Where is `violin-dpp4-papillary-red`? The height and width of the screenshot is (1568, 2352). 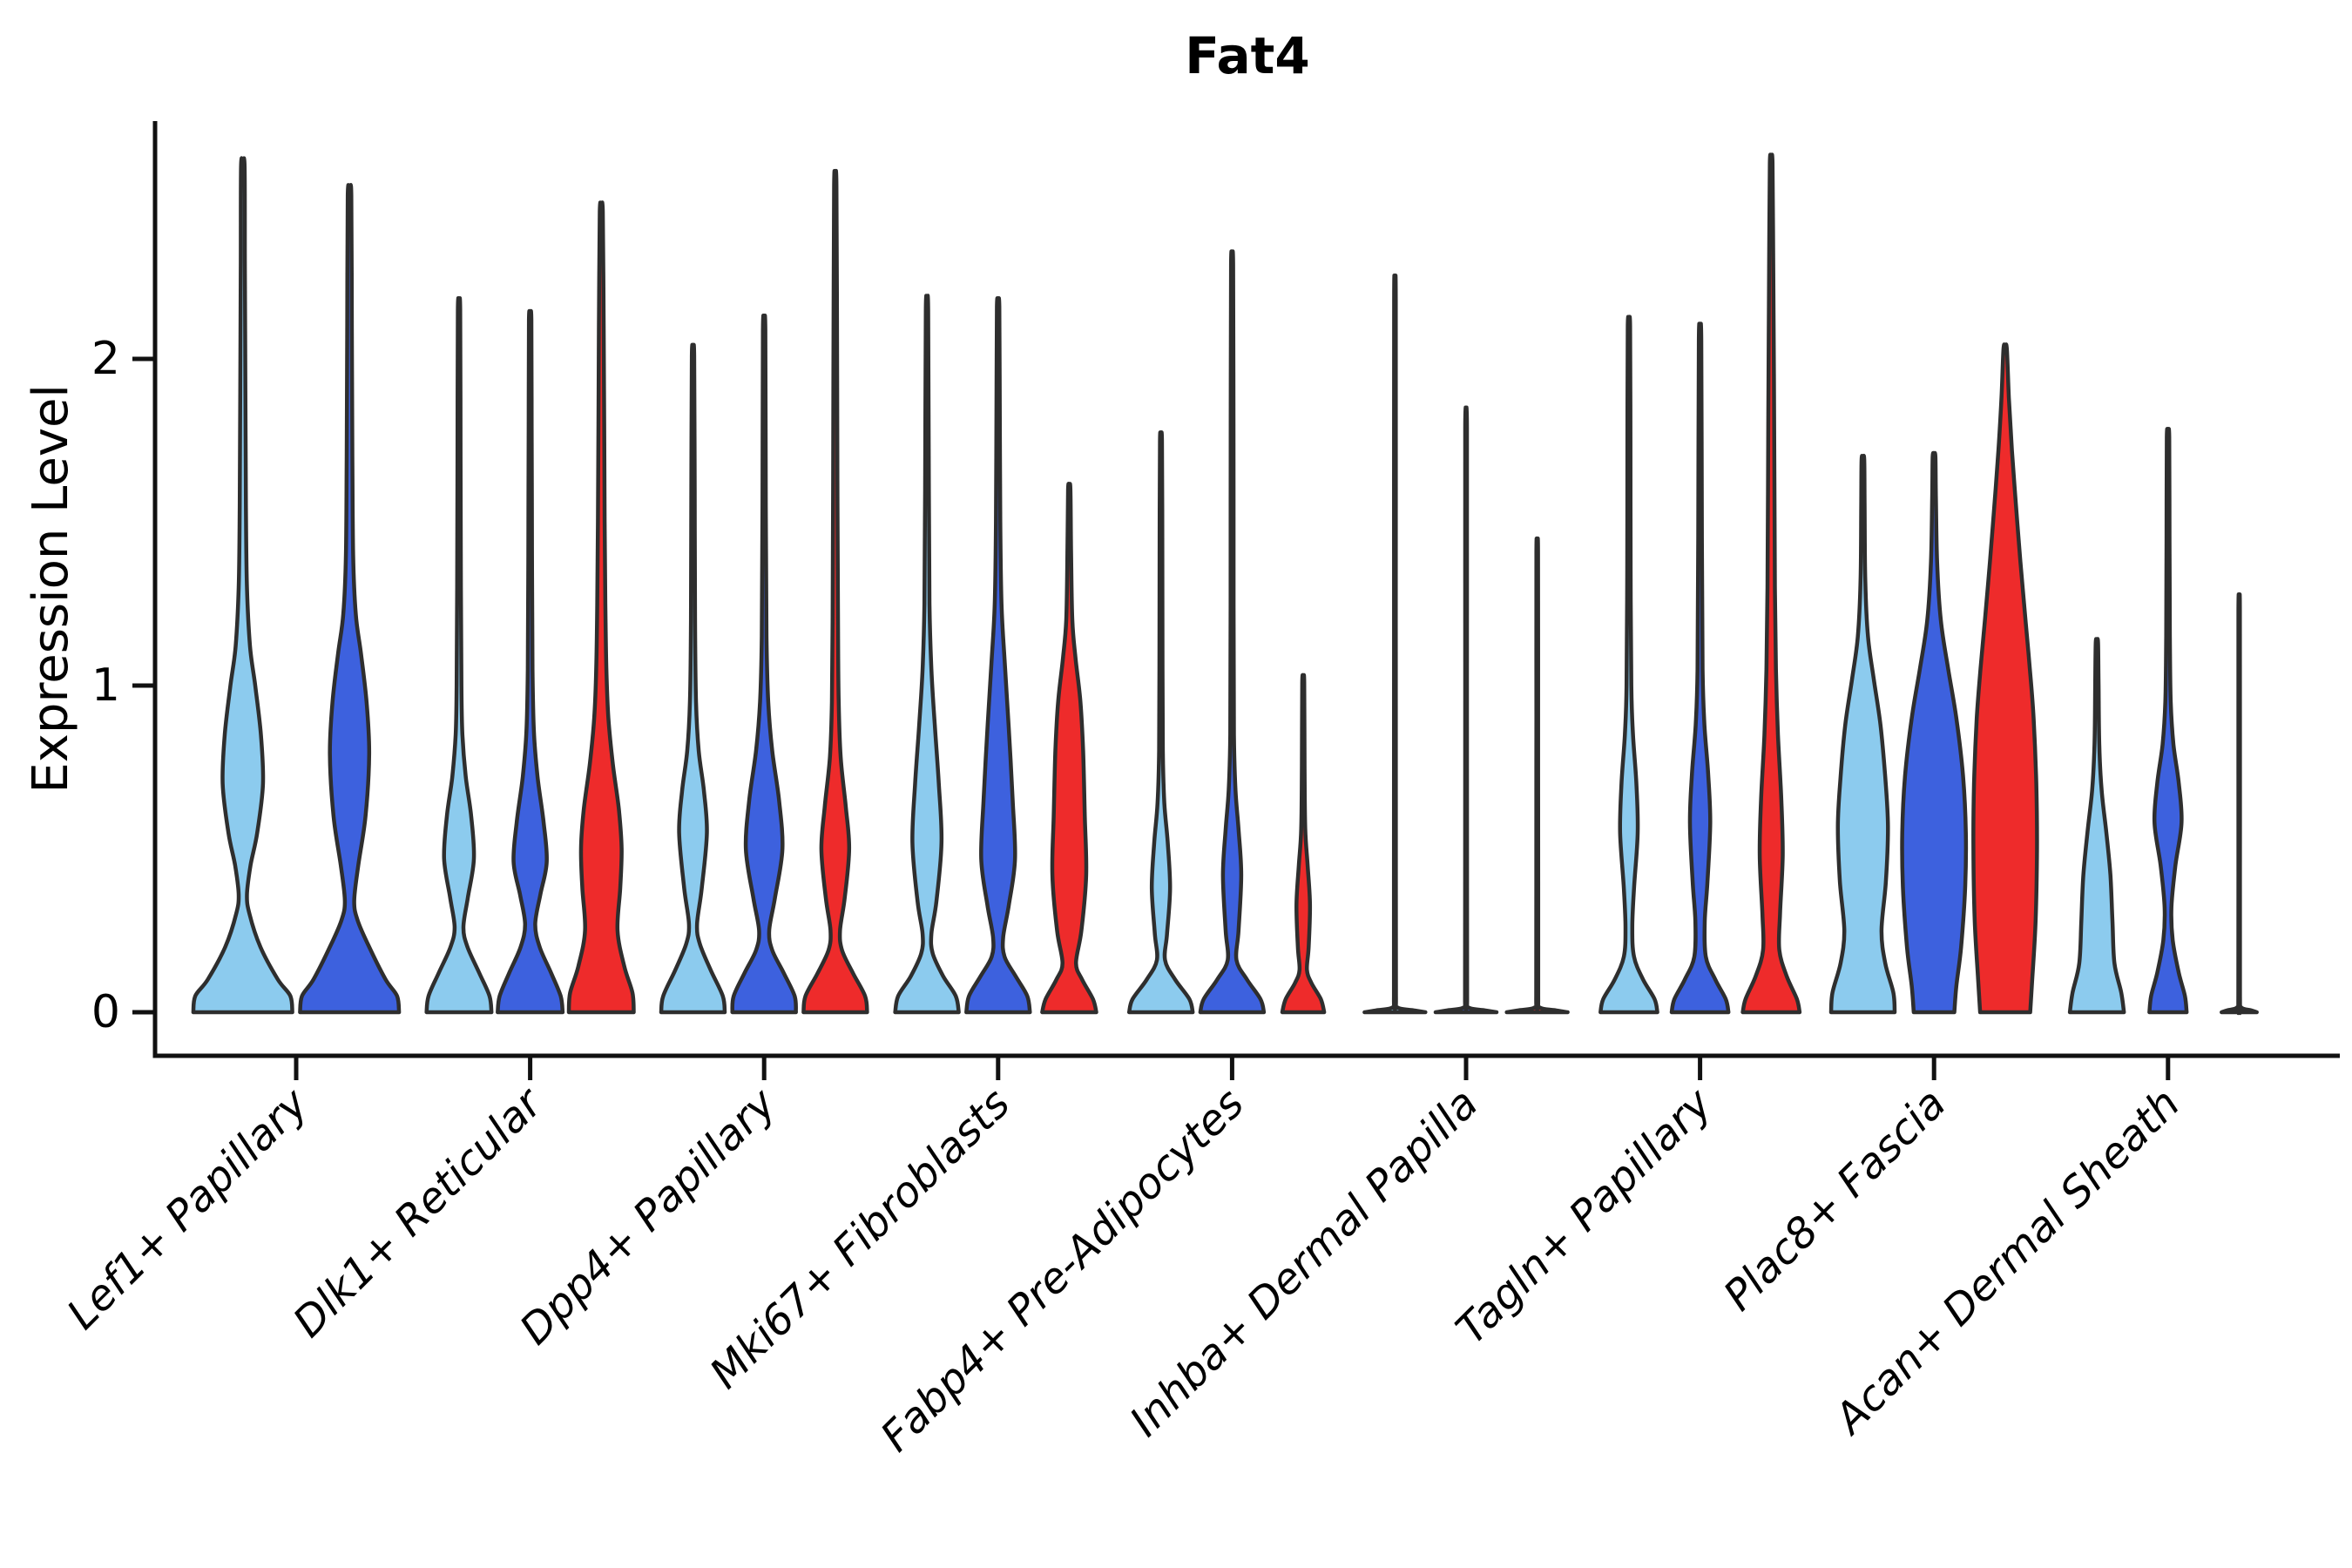
violin-dpp4-papillary-red is located at coordinates (835, 591).